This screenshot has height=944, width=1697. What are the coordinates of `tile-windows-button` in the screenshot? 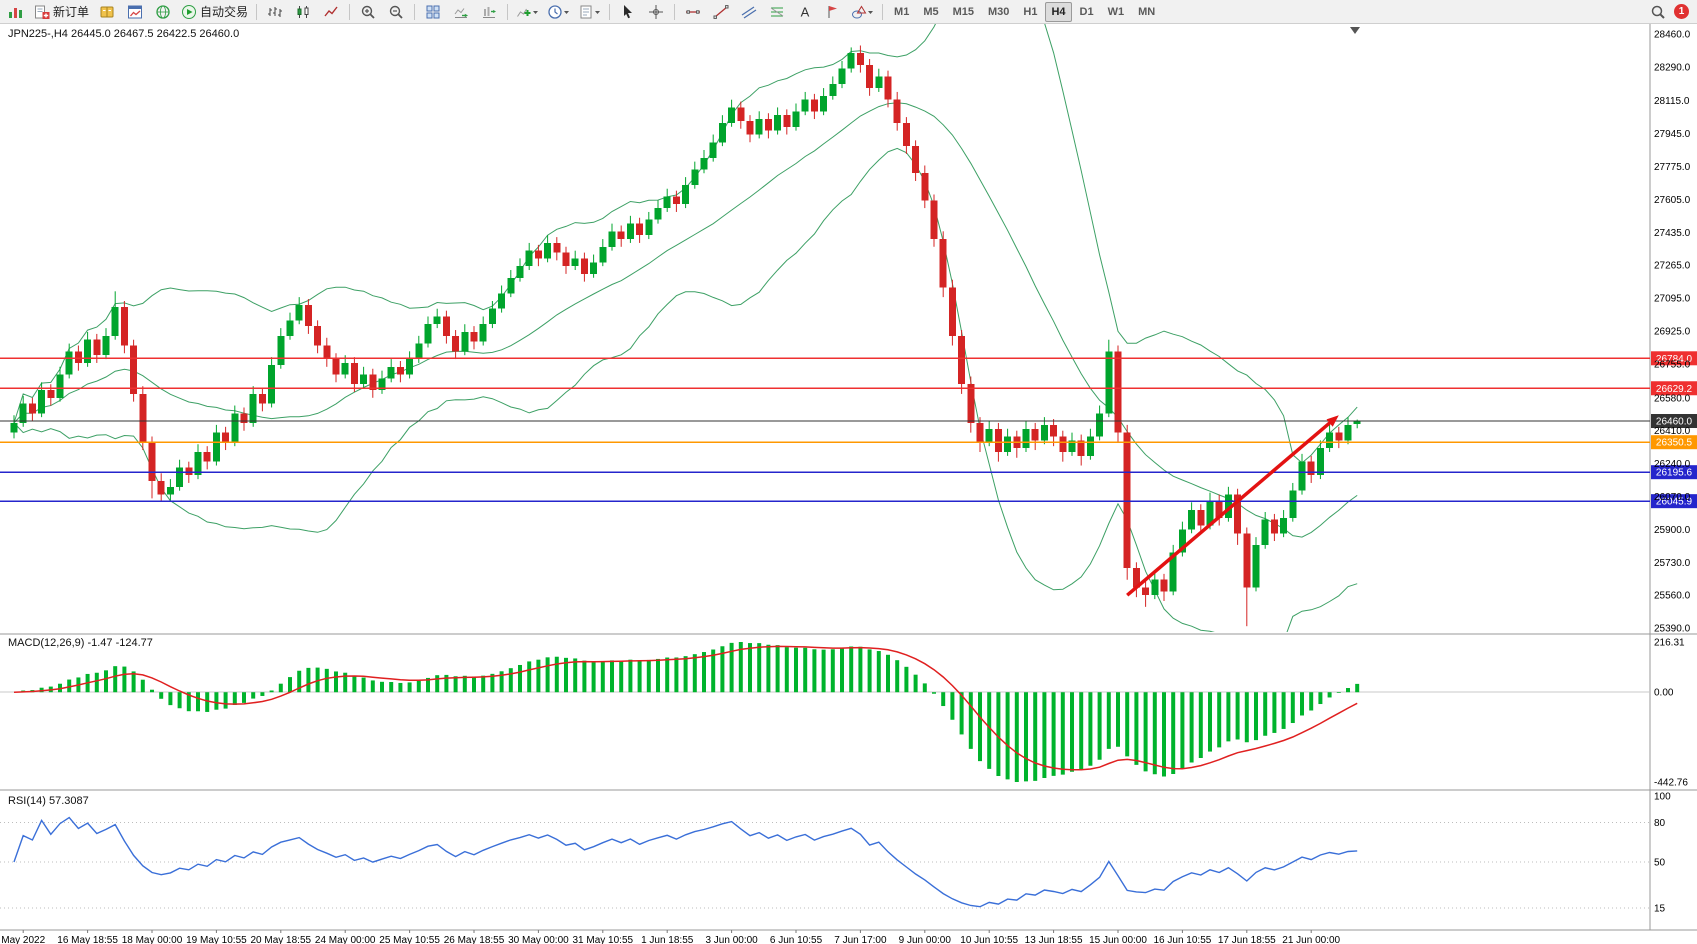 It's located at (433, 12).